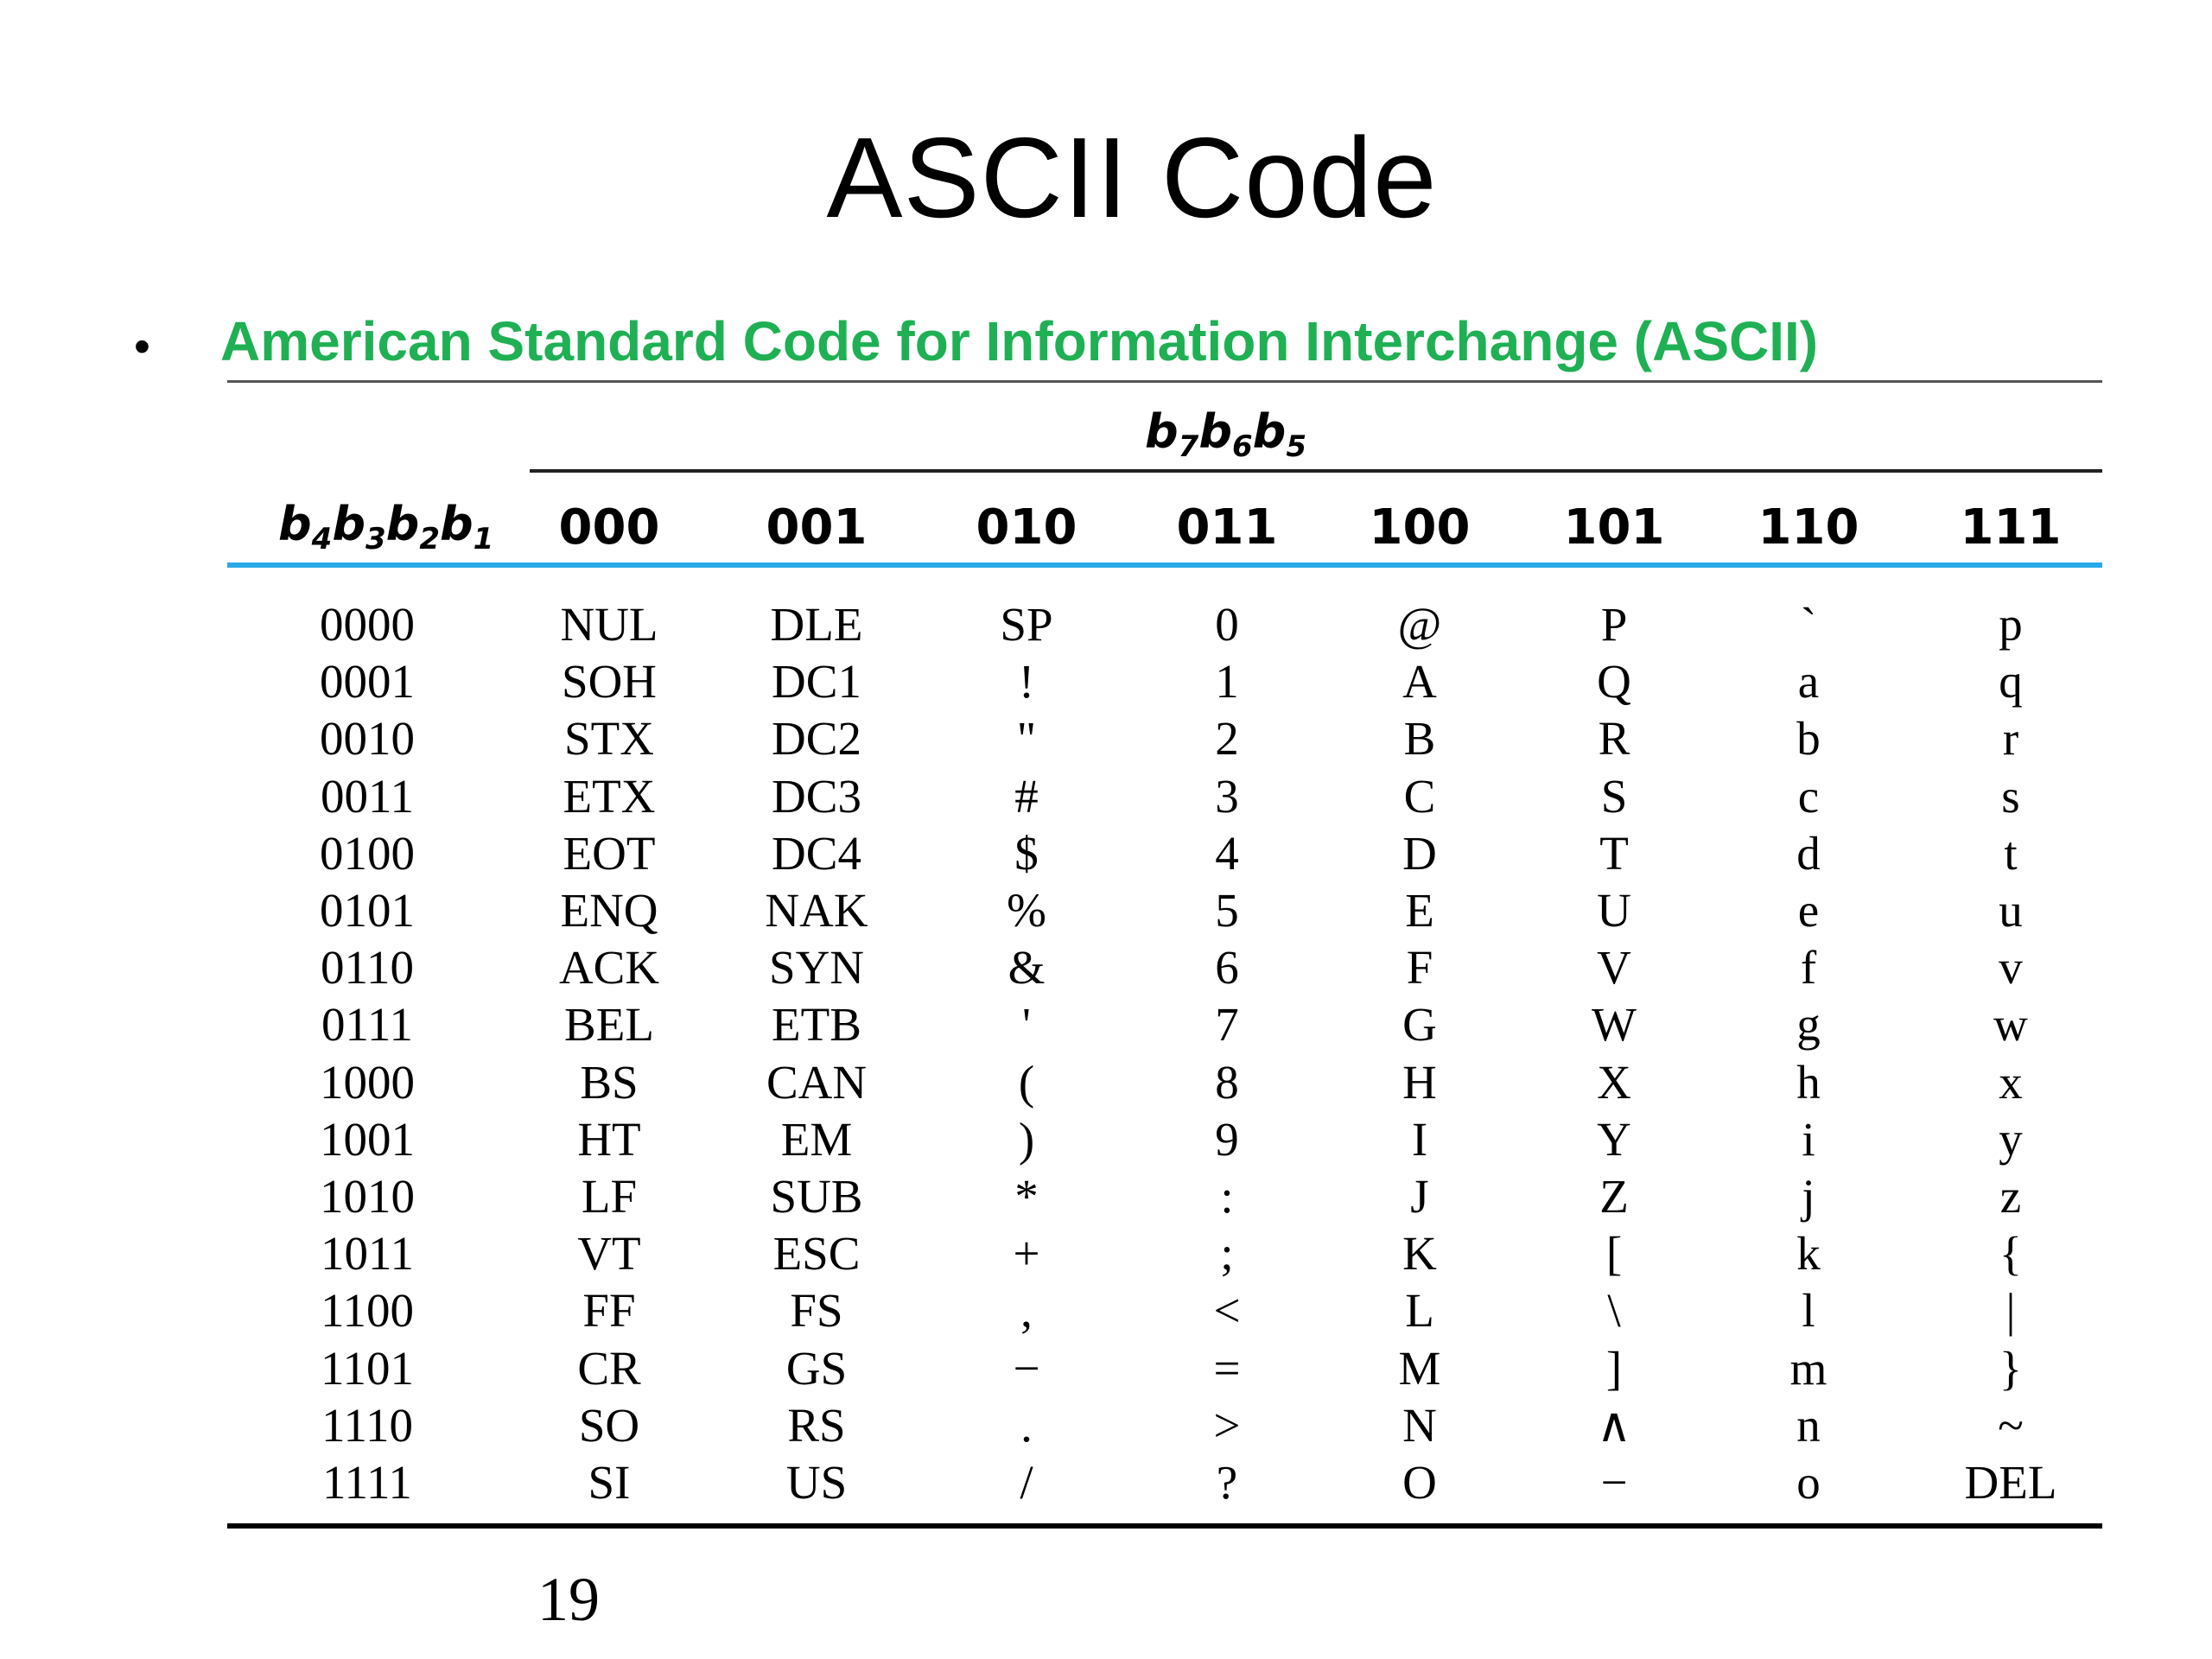 This screenshot has height=1659, width=2212. I want to click on table-cell: GS, so click(816, 1368).